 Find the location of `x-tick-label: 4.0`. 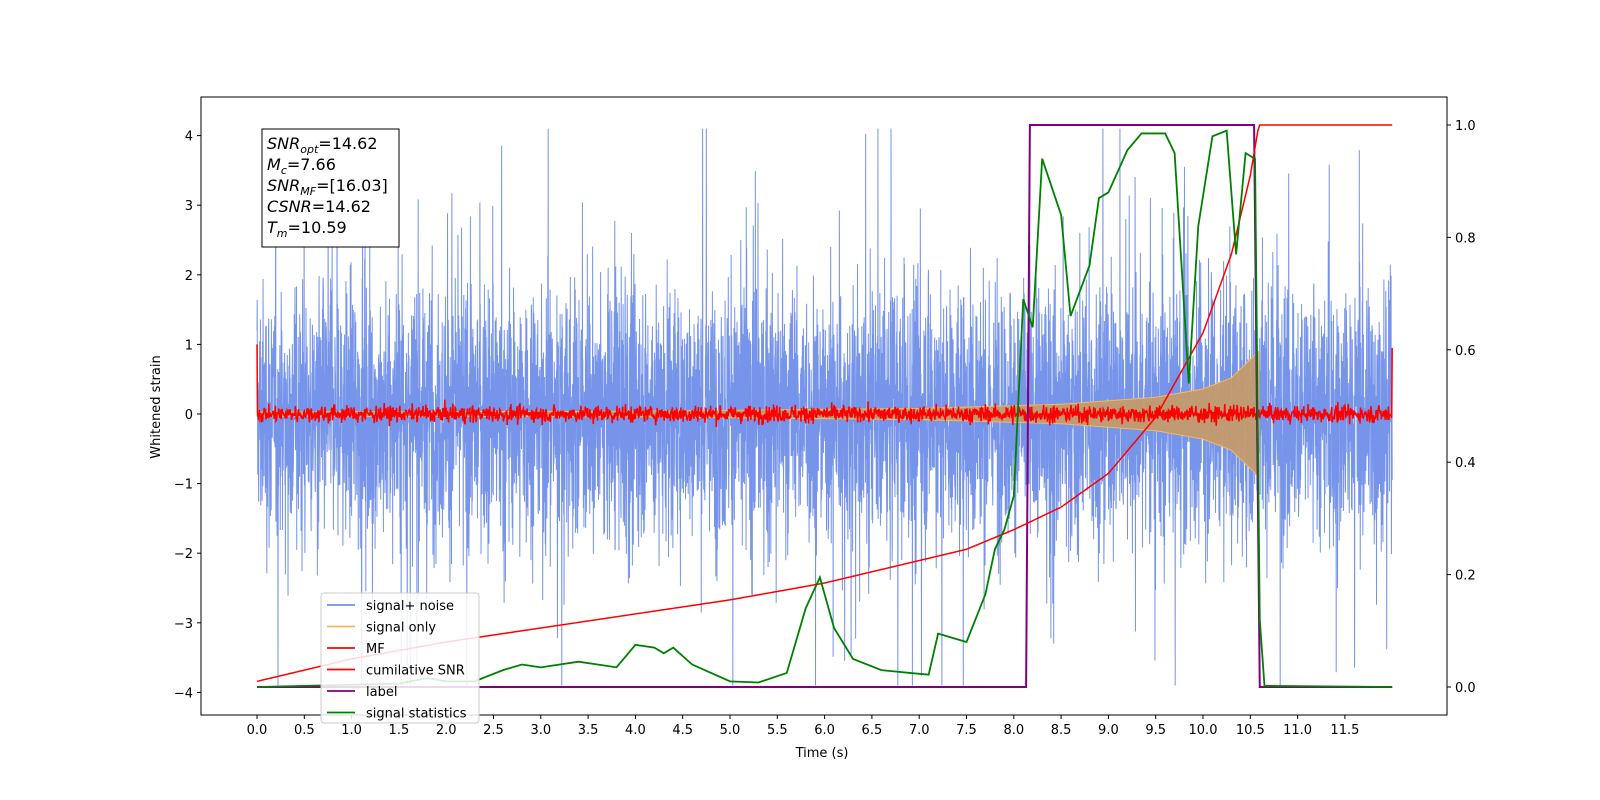

x-tick-label: 4.0 is located at coordinates (635, 730).